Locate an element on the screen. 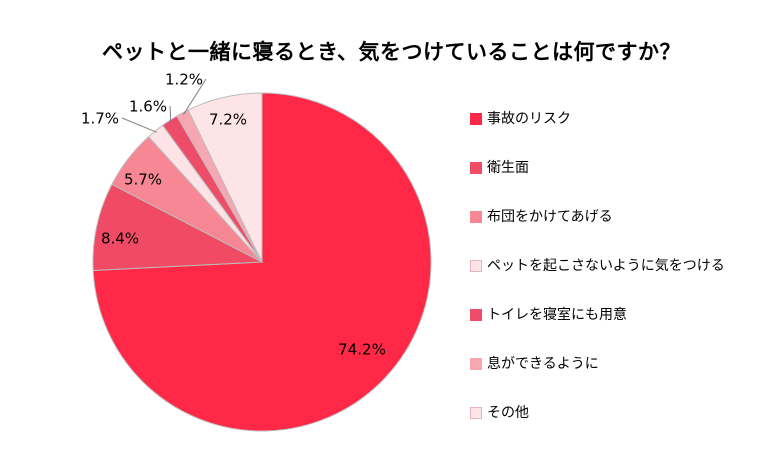  legend-label: トイレを寝室にも用意 is located at coordinates (557, 314).